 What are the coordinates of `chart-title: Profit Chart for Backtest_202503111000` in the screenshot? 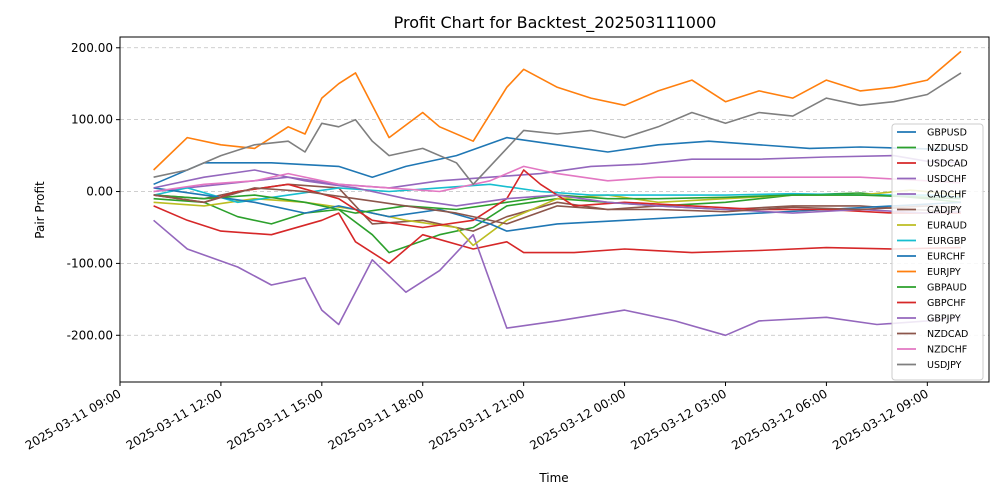 It's located at (555, 23).